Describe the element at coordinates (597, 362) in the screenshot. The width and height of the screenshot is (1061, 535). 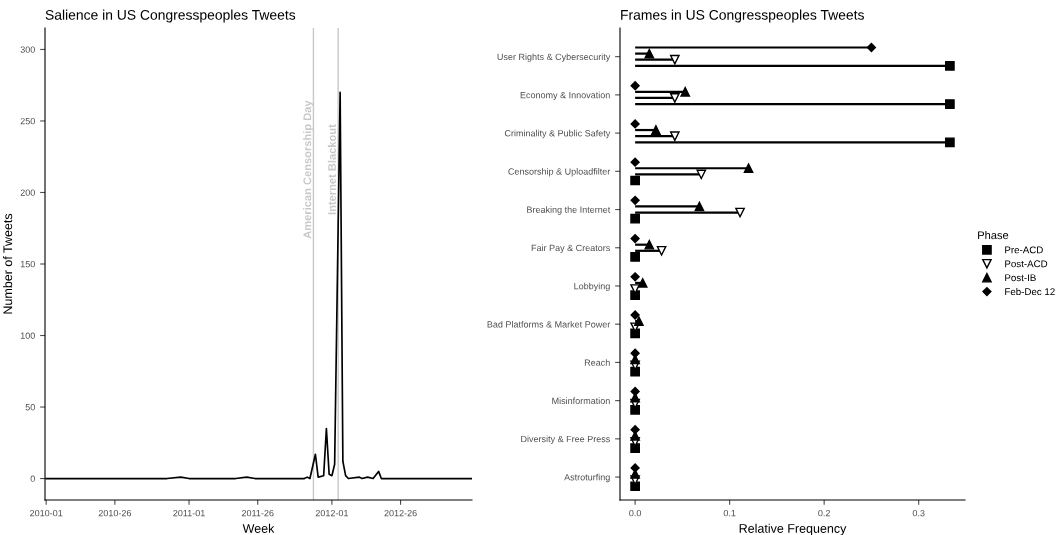
I see `y-tick-label: Reach` at that location.